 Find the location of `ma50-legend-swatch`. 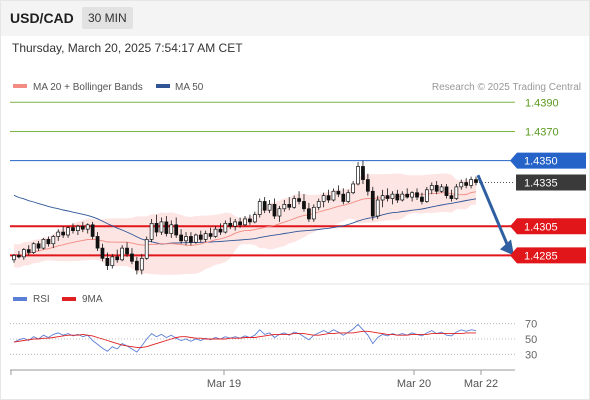

ma50-legend-swatch is located at coordinates (163, 86).